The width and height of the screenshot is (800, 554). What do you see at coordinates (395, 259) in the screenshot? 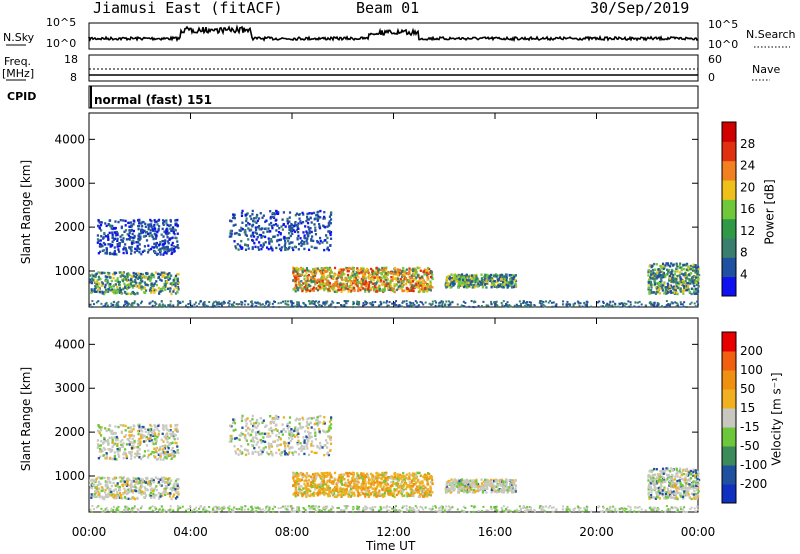
I see `power-data-cells` at bounding box center [395, 259].